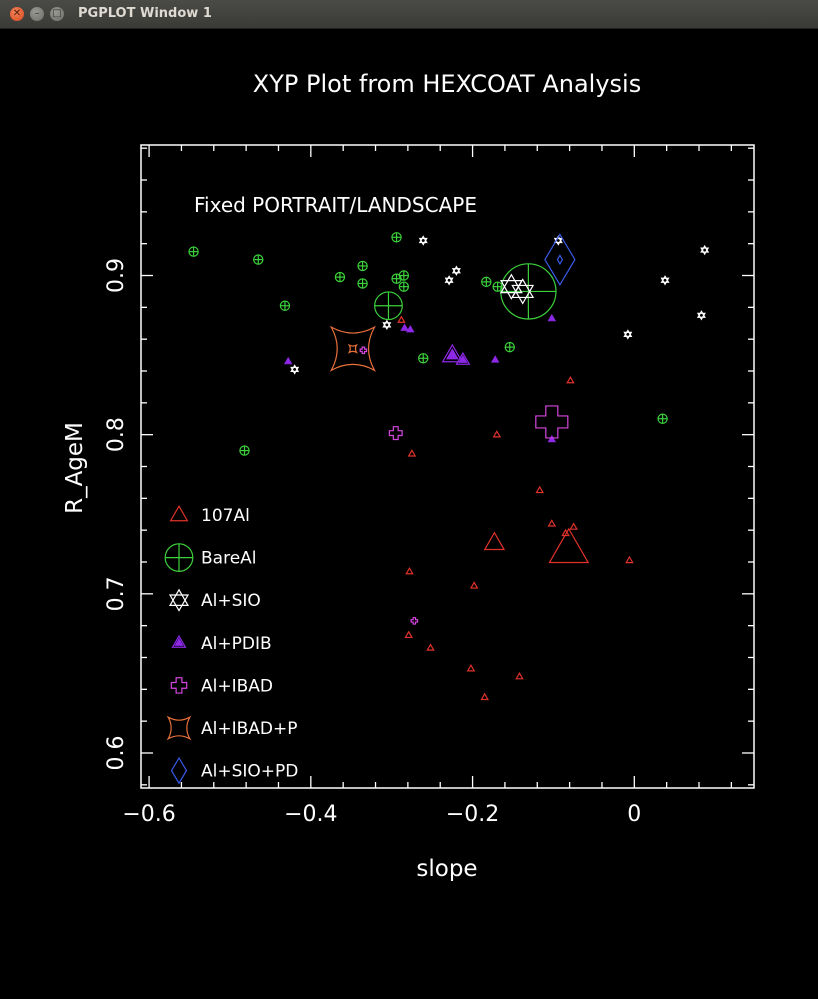 The width and height of the screenshot is (818, 999). Describe the element at coordinates (472, 814) in the screenshot. I see `x-tick-label: −0.2` at that location.